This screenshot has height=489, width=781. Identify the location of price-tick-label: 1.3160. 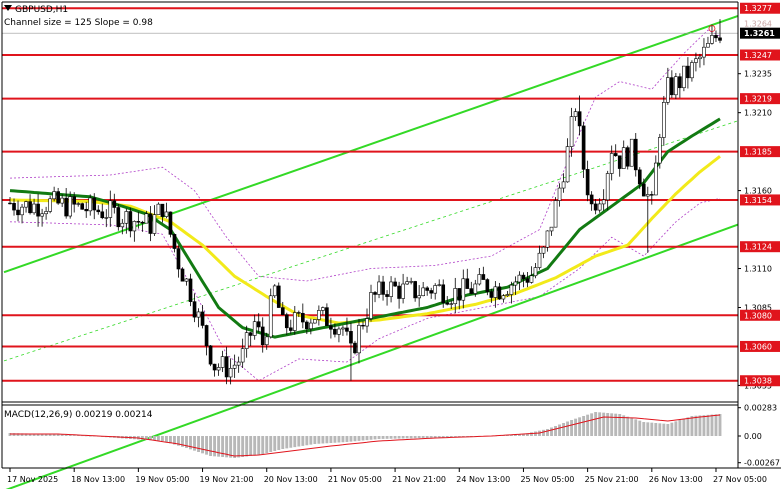
(758, 191).